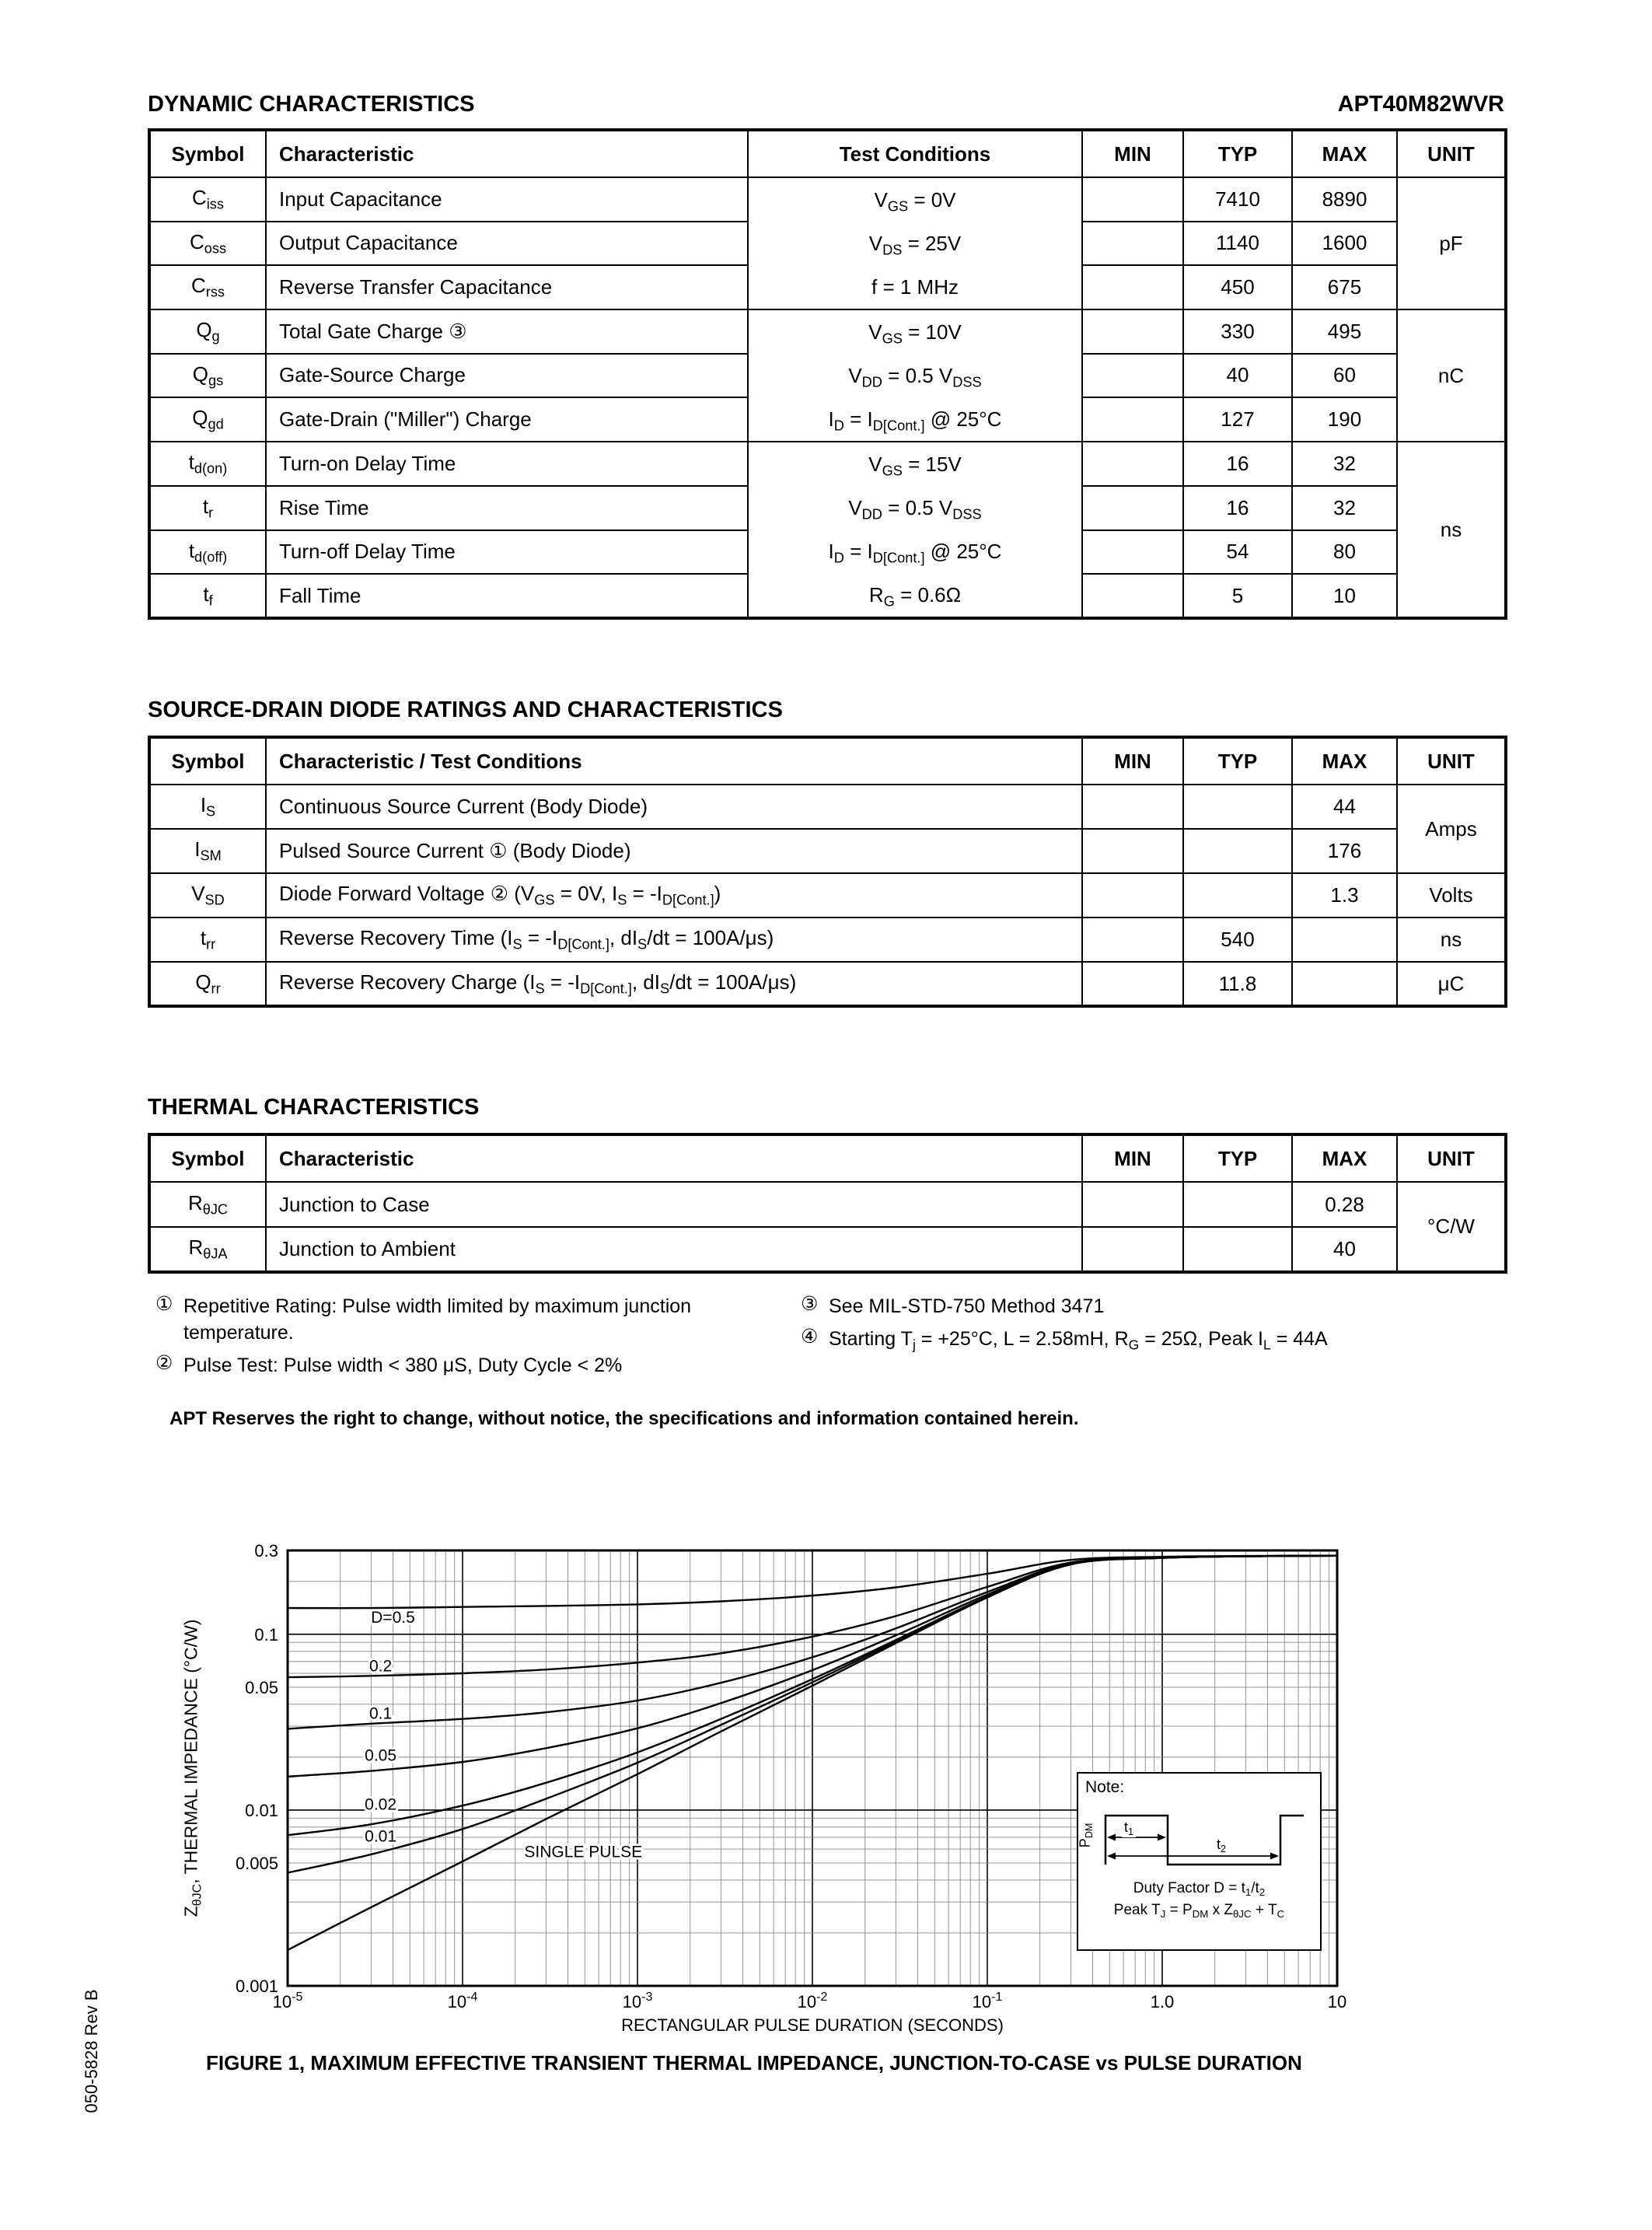 This screenshot has height=2230, width=1652. Describe the element at coordinates (261, 1811) in the screenshot. I see `svg-text: 0.01` at that location.